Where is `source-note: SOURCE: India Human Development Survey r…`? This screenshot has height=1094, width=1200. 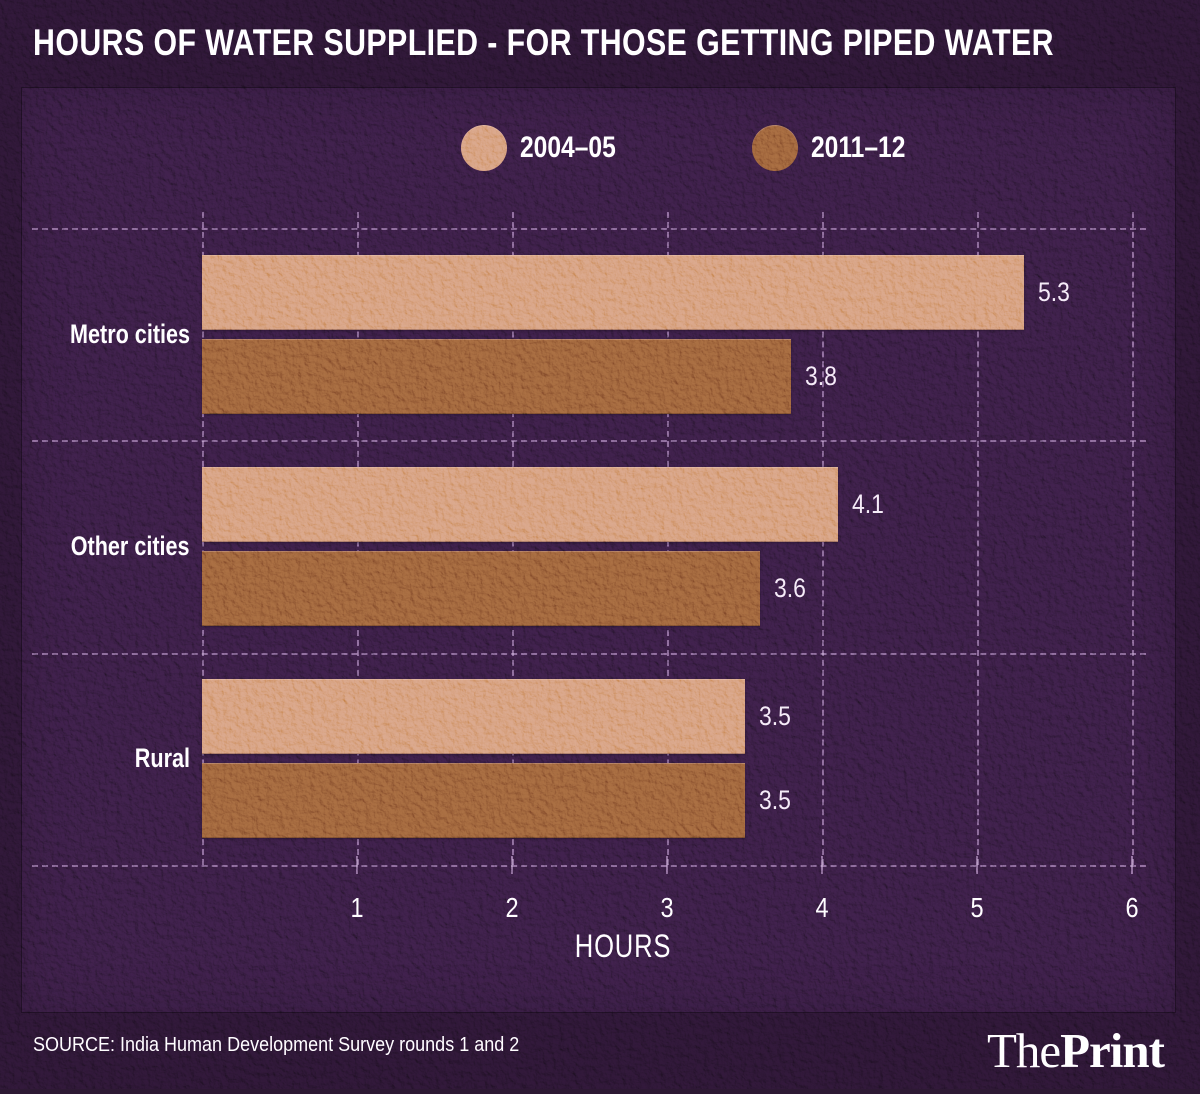
source-note: SOURCE: India Human Development Survey r… is located at coordinates (276, 1045).